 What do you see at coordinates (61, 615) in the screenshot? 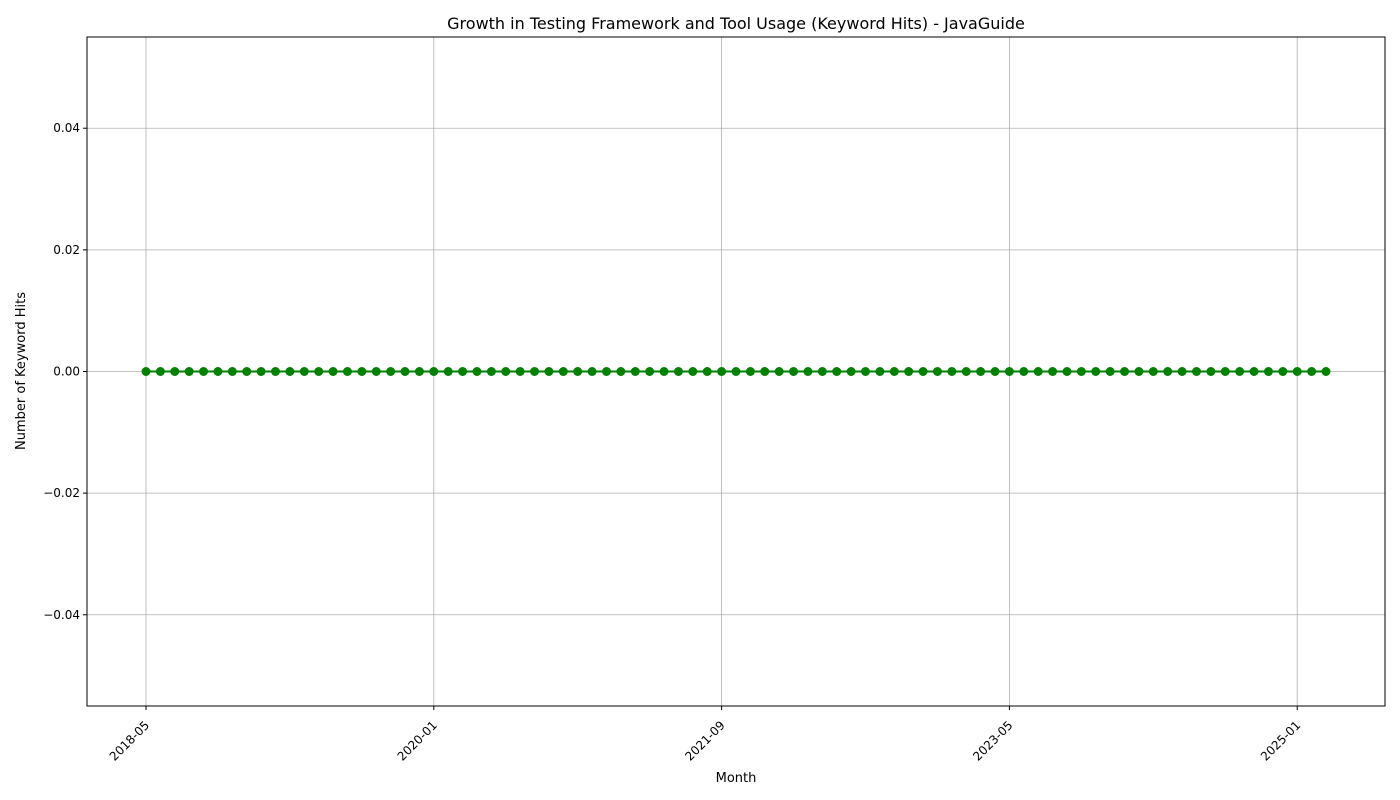
I see `y-tick-label: −0.04` at bounding box center [61, 615].